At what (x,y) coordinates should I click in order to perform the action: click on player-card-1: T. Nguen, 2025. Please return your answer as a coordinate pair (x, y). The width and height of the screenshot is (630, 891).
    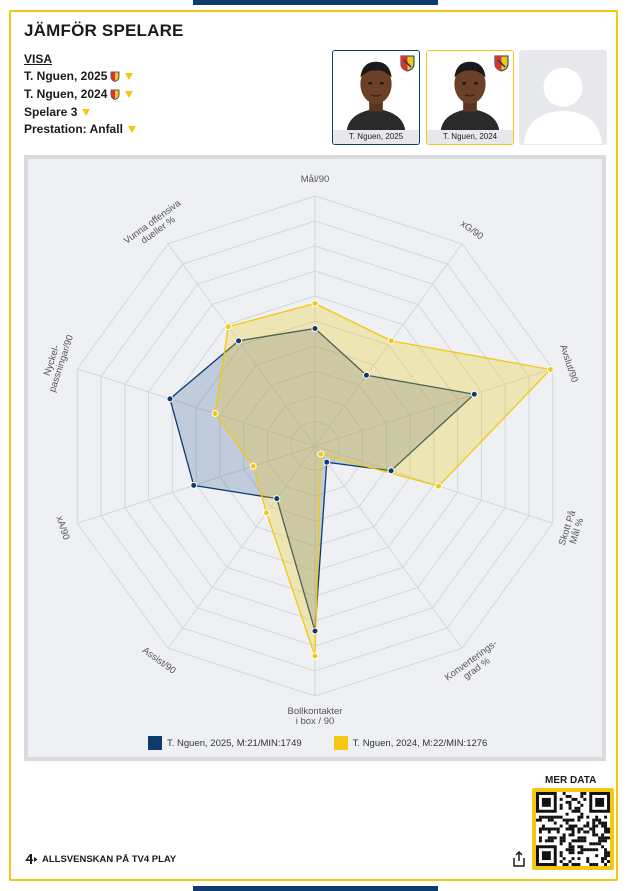
    Looking at the image, I should click on (376, 97).